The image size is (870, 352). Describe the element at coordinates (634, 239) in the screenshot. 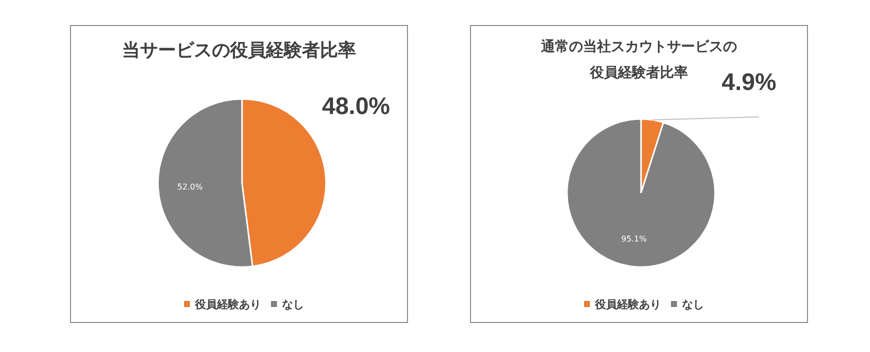

I see `data-label: 95.1%` at that location.